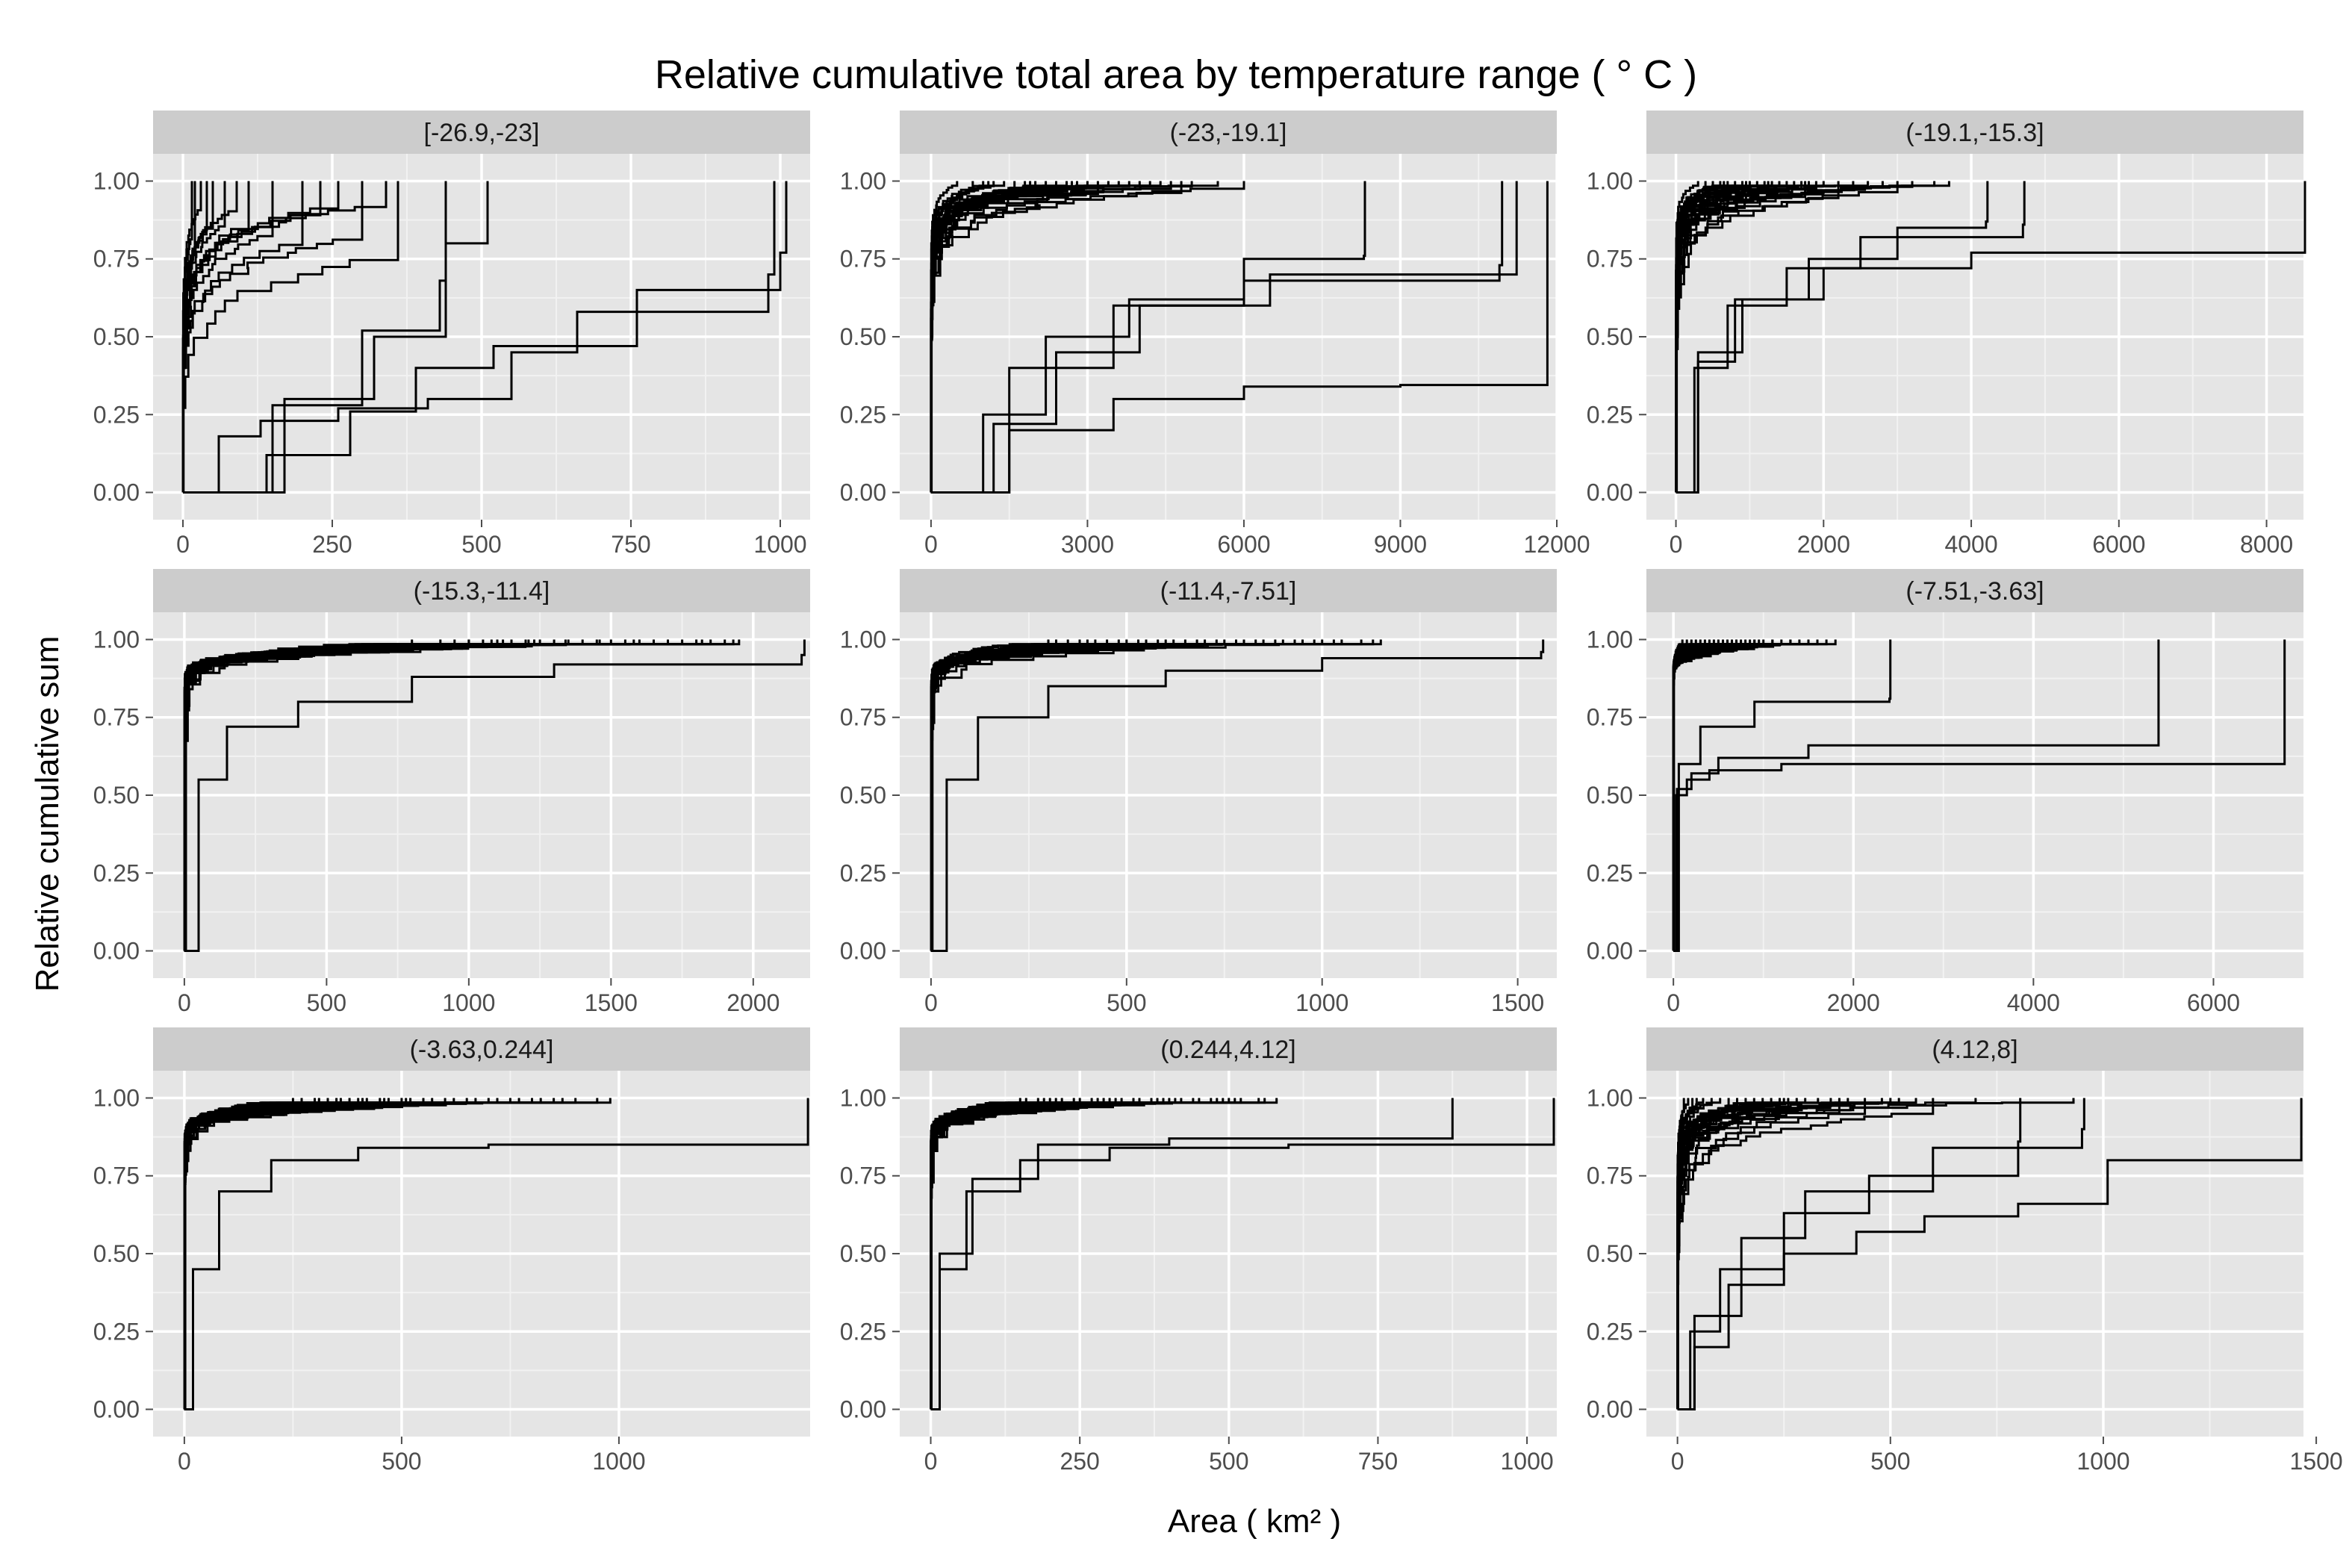 The width and height of the screenshot is (2352, 1568). I want to click on facet-strip-label: (-7.51,-3.63], so click(1974, 591).